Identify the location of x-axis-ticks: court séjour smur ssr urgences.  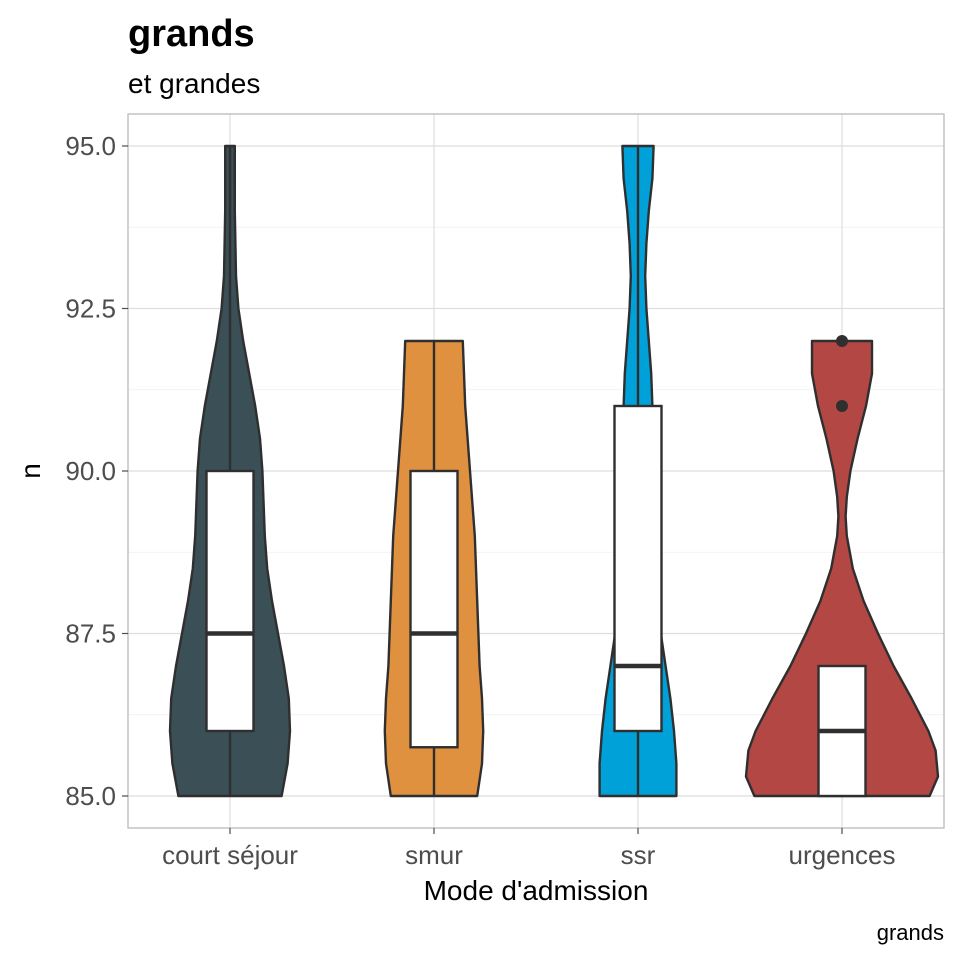
(528, 849).